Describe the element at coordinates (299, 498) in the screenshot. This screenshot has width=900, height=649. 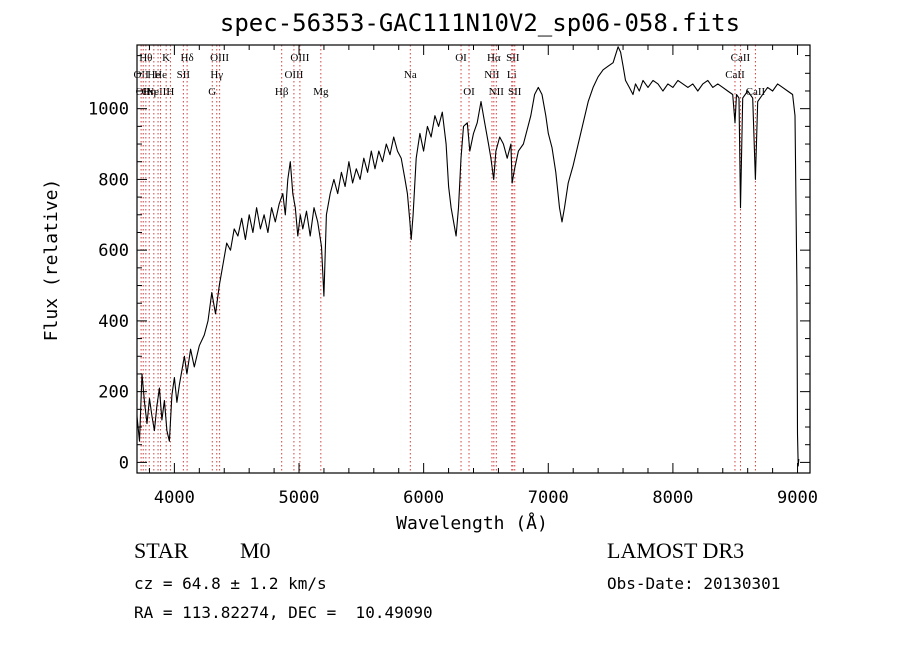
I see `x-tick-label: 5000` at that location.